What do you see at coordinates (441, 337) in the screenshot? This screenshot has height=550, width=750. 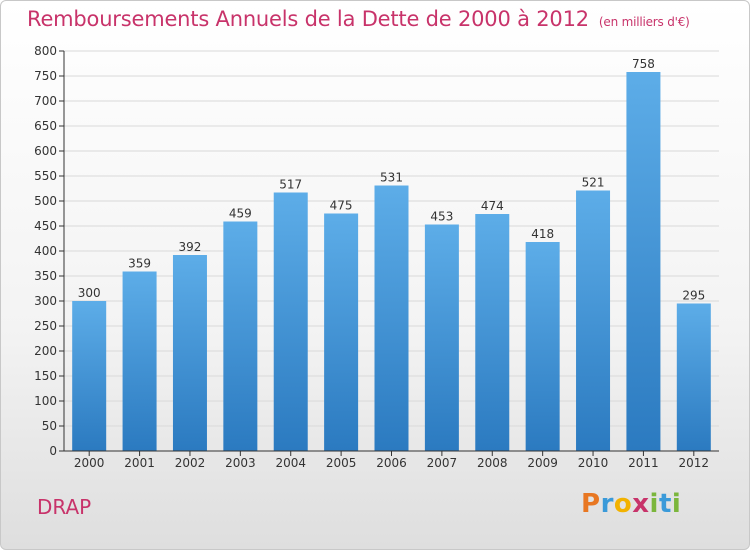 I see `bar-2007` at bounding box center [441, 337].